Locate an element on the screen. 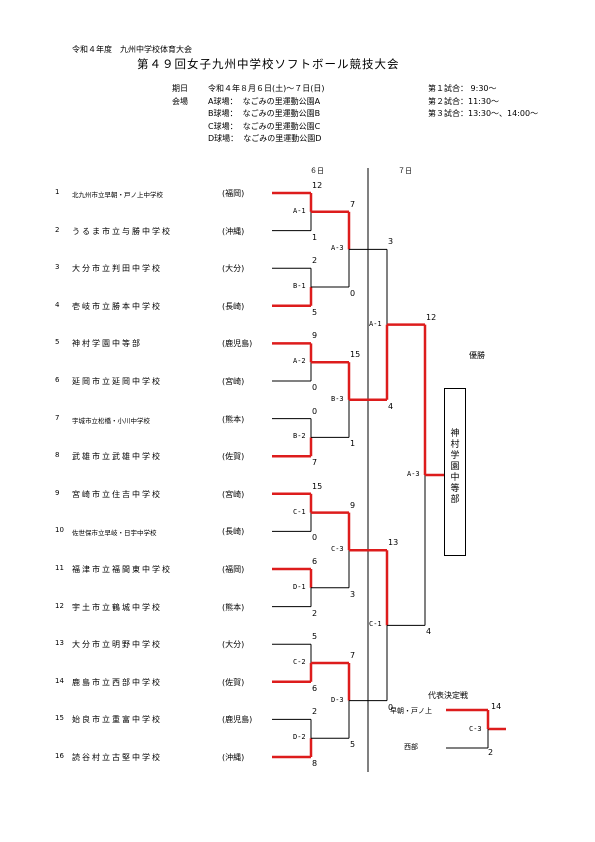 The height and width of the screenshot is (842, 595). champion-box: 神村学園中等部 is located at coordinates (455, 472).